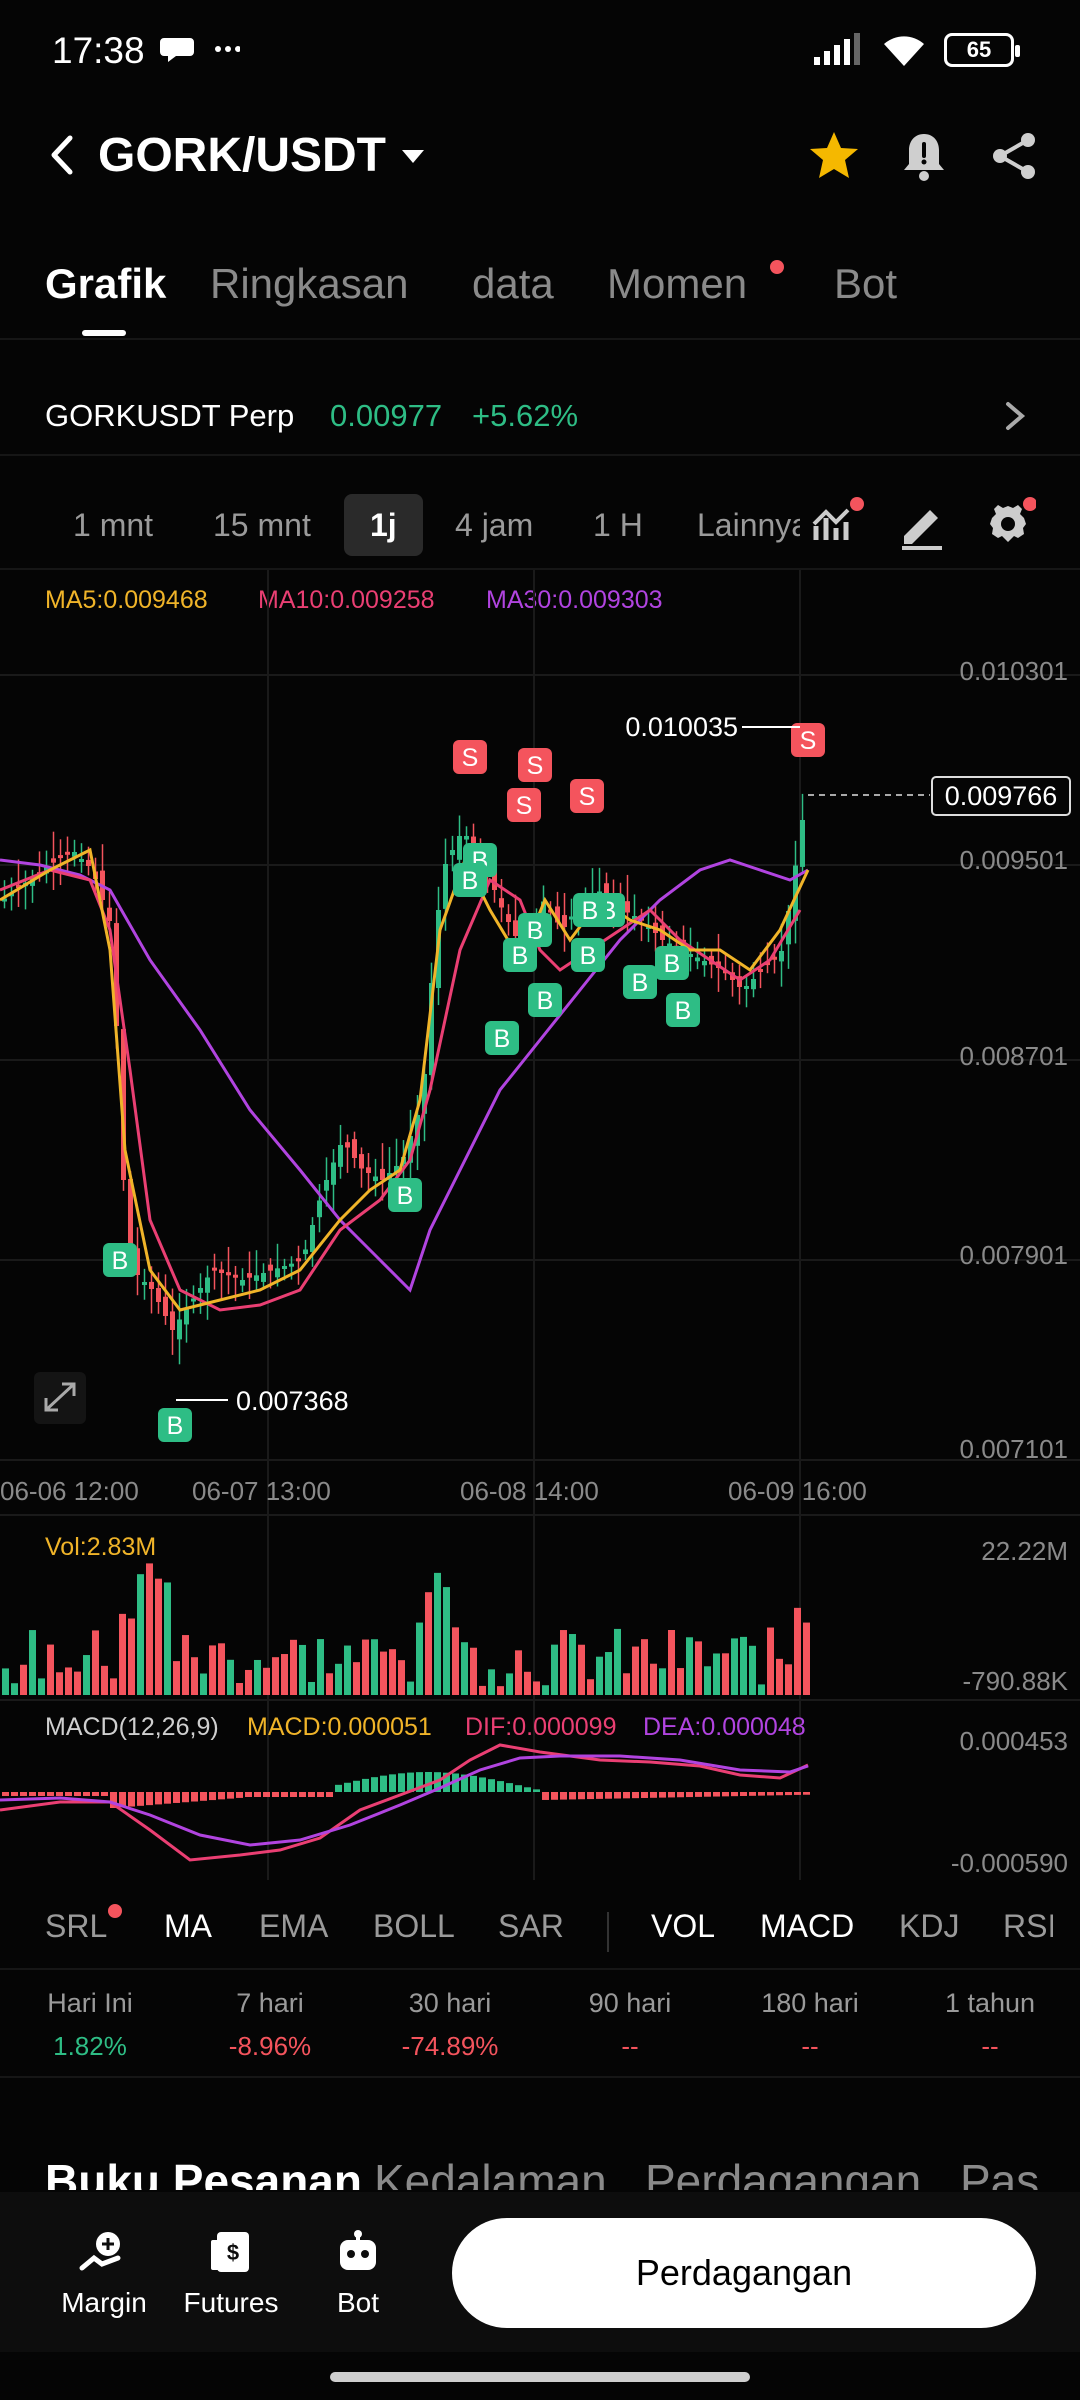 This screenshot has width=1080, height=2400. What do you see at coordinates (1008, 524) in the screenshot?
I see `settings-gear-icon` at bounding box center [1008, 524].